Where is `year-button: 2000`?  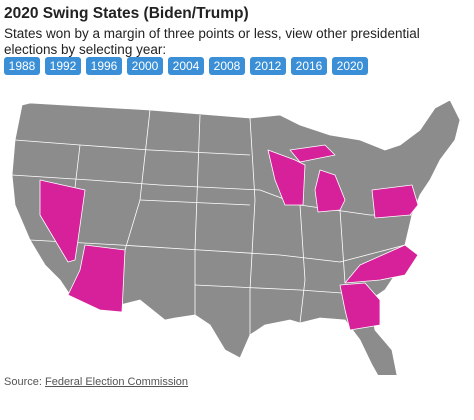
year-button: 2000 is located at coordinates (145, 66).